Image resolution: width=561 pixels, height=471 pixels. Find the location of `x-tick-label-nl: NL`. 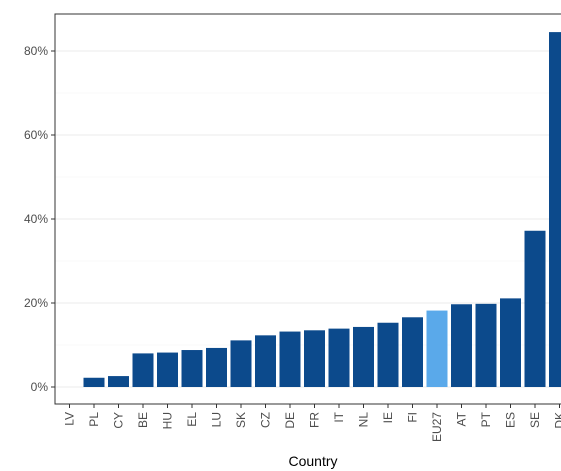

x-tick-label-nl: NL is located at coordinates (364, 420).